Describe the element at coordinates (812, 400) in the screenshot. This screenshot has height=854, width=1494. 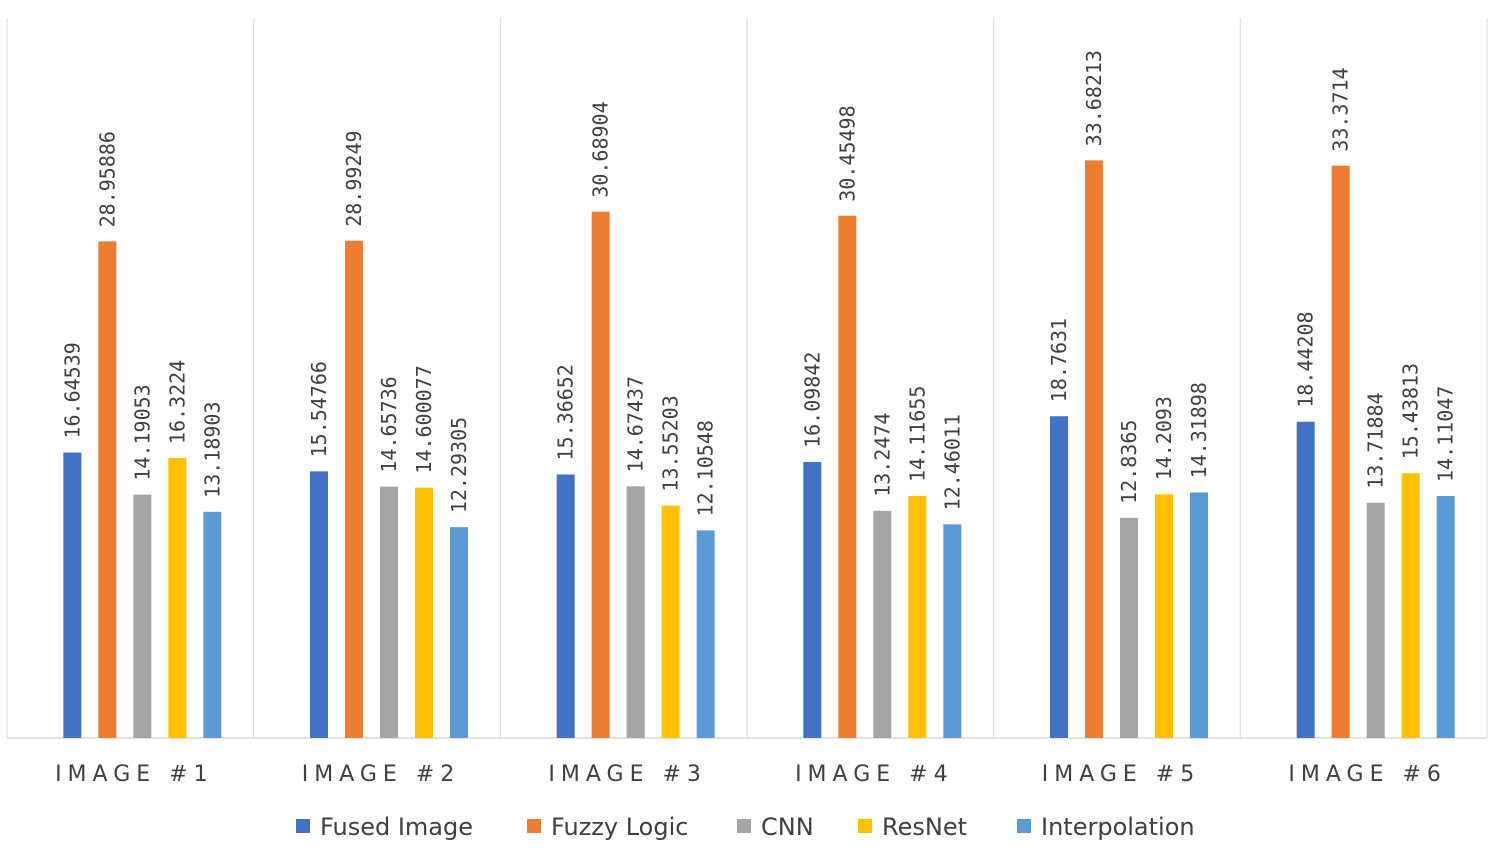
I see `data-label: 16.09842` at that location.